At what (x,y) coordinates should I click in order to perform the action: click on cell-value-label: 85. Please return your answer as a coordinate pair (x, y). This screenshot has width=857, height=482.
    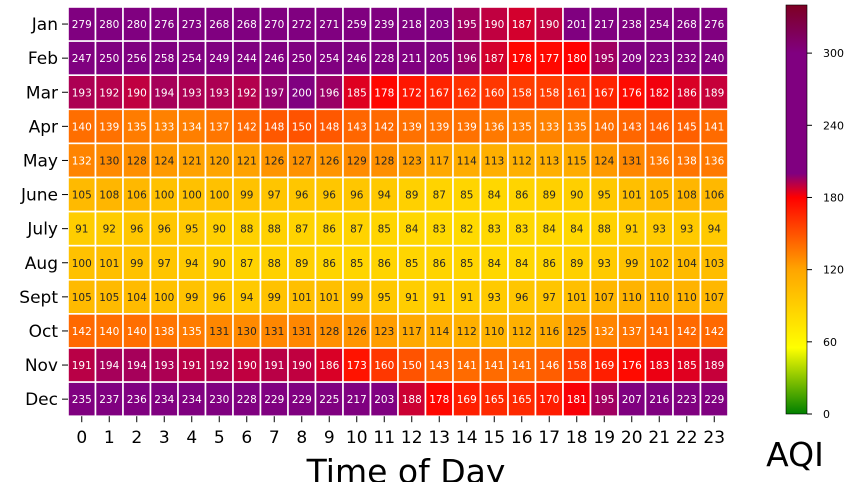
    Looking at the image, I should click on (466, 196).